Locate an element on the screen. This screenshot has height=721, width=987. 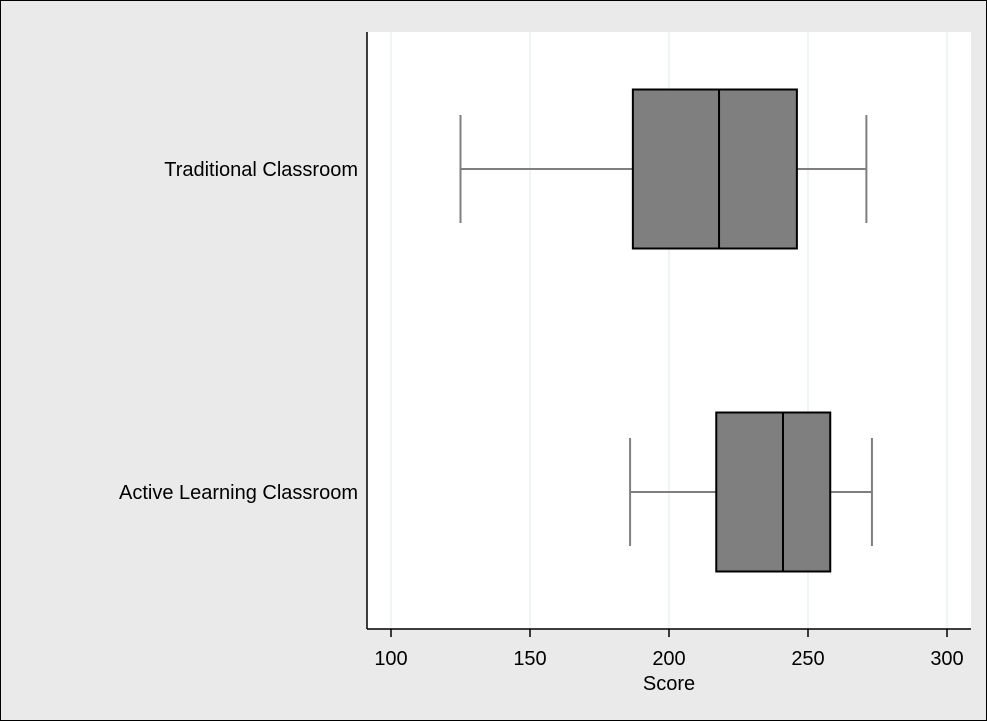
x-tick-label-150: 150 is located at coordinates (529, 659).